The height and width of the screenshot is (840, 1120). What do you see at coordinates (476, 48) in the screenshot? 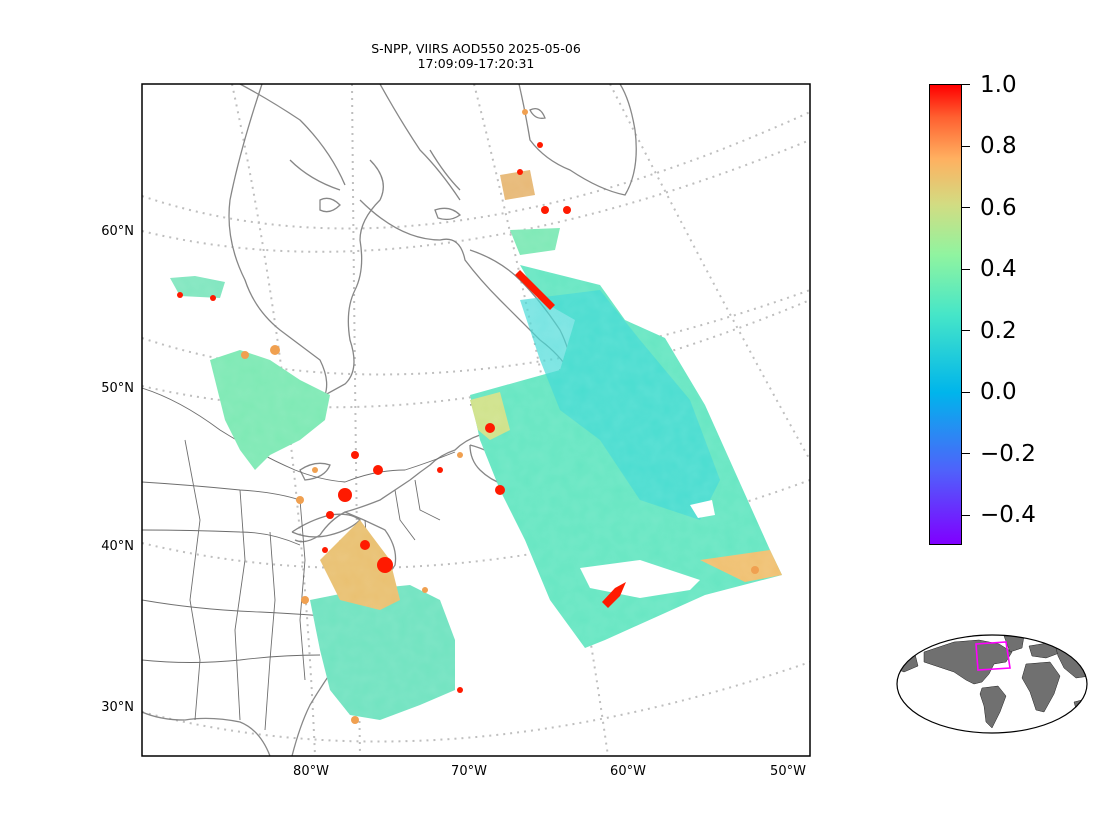
I see `title-line-1: S-NPP, VIIRS AOD550 2025-05-06` at bounding box center [476, 48].